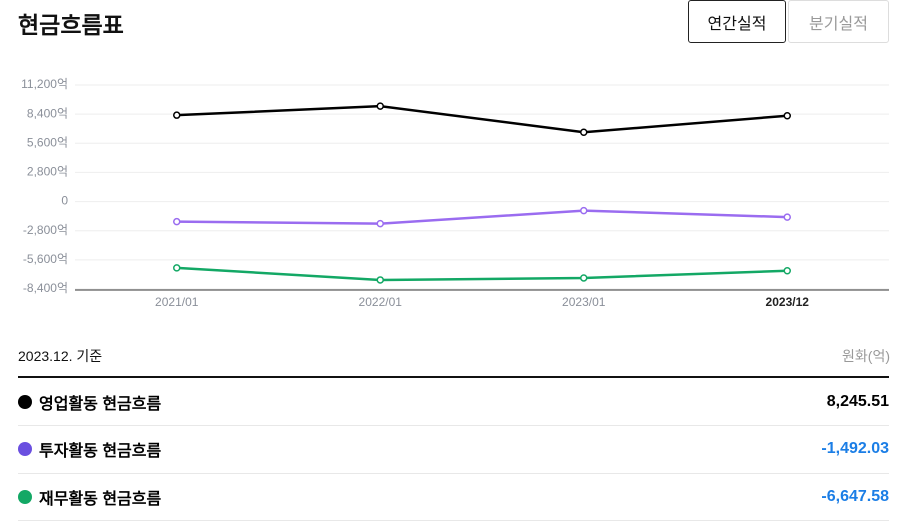 This screenshot has height=529, width=902. What do you see at coordinates (855, 496) in the screenshot?
I see `row-value: -6,647.58` at bounding box center [855, 496].